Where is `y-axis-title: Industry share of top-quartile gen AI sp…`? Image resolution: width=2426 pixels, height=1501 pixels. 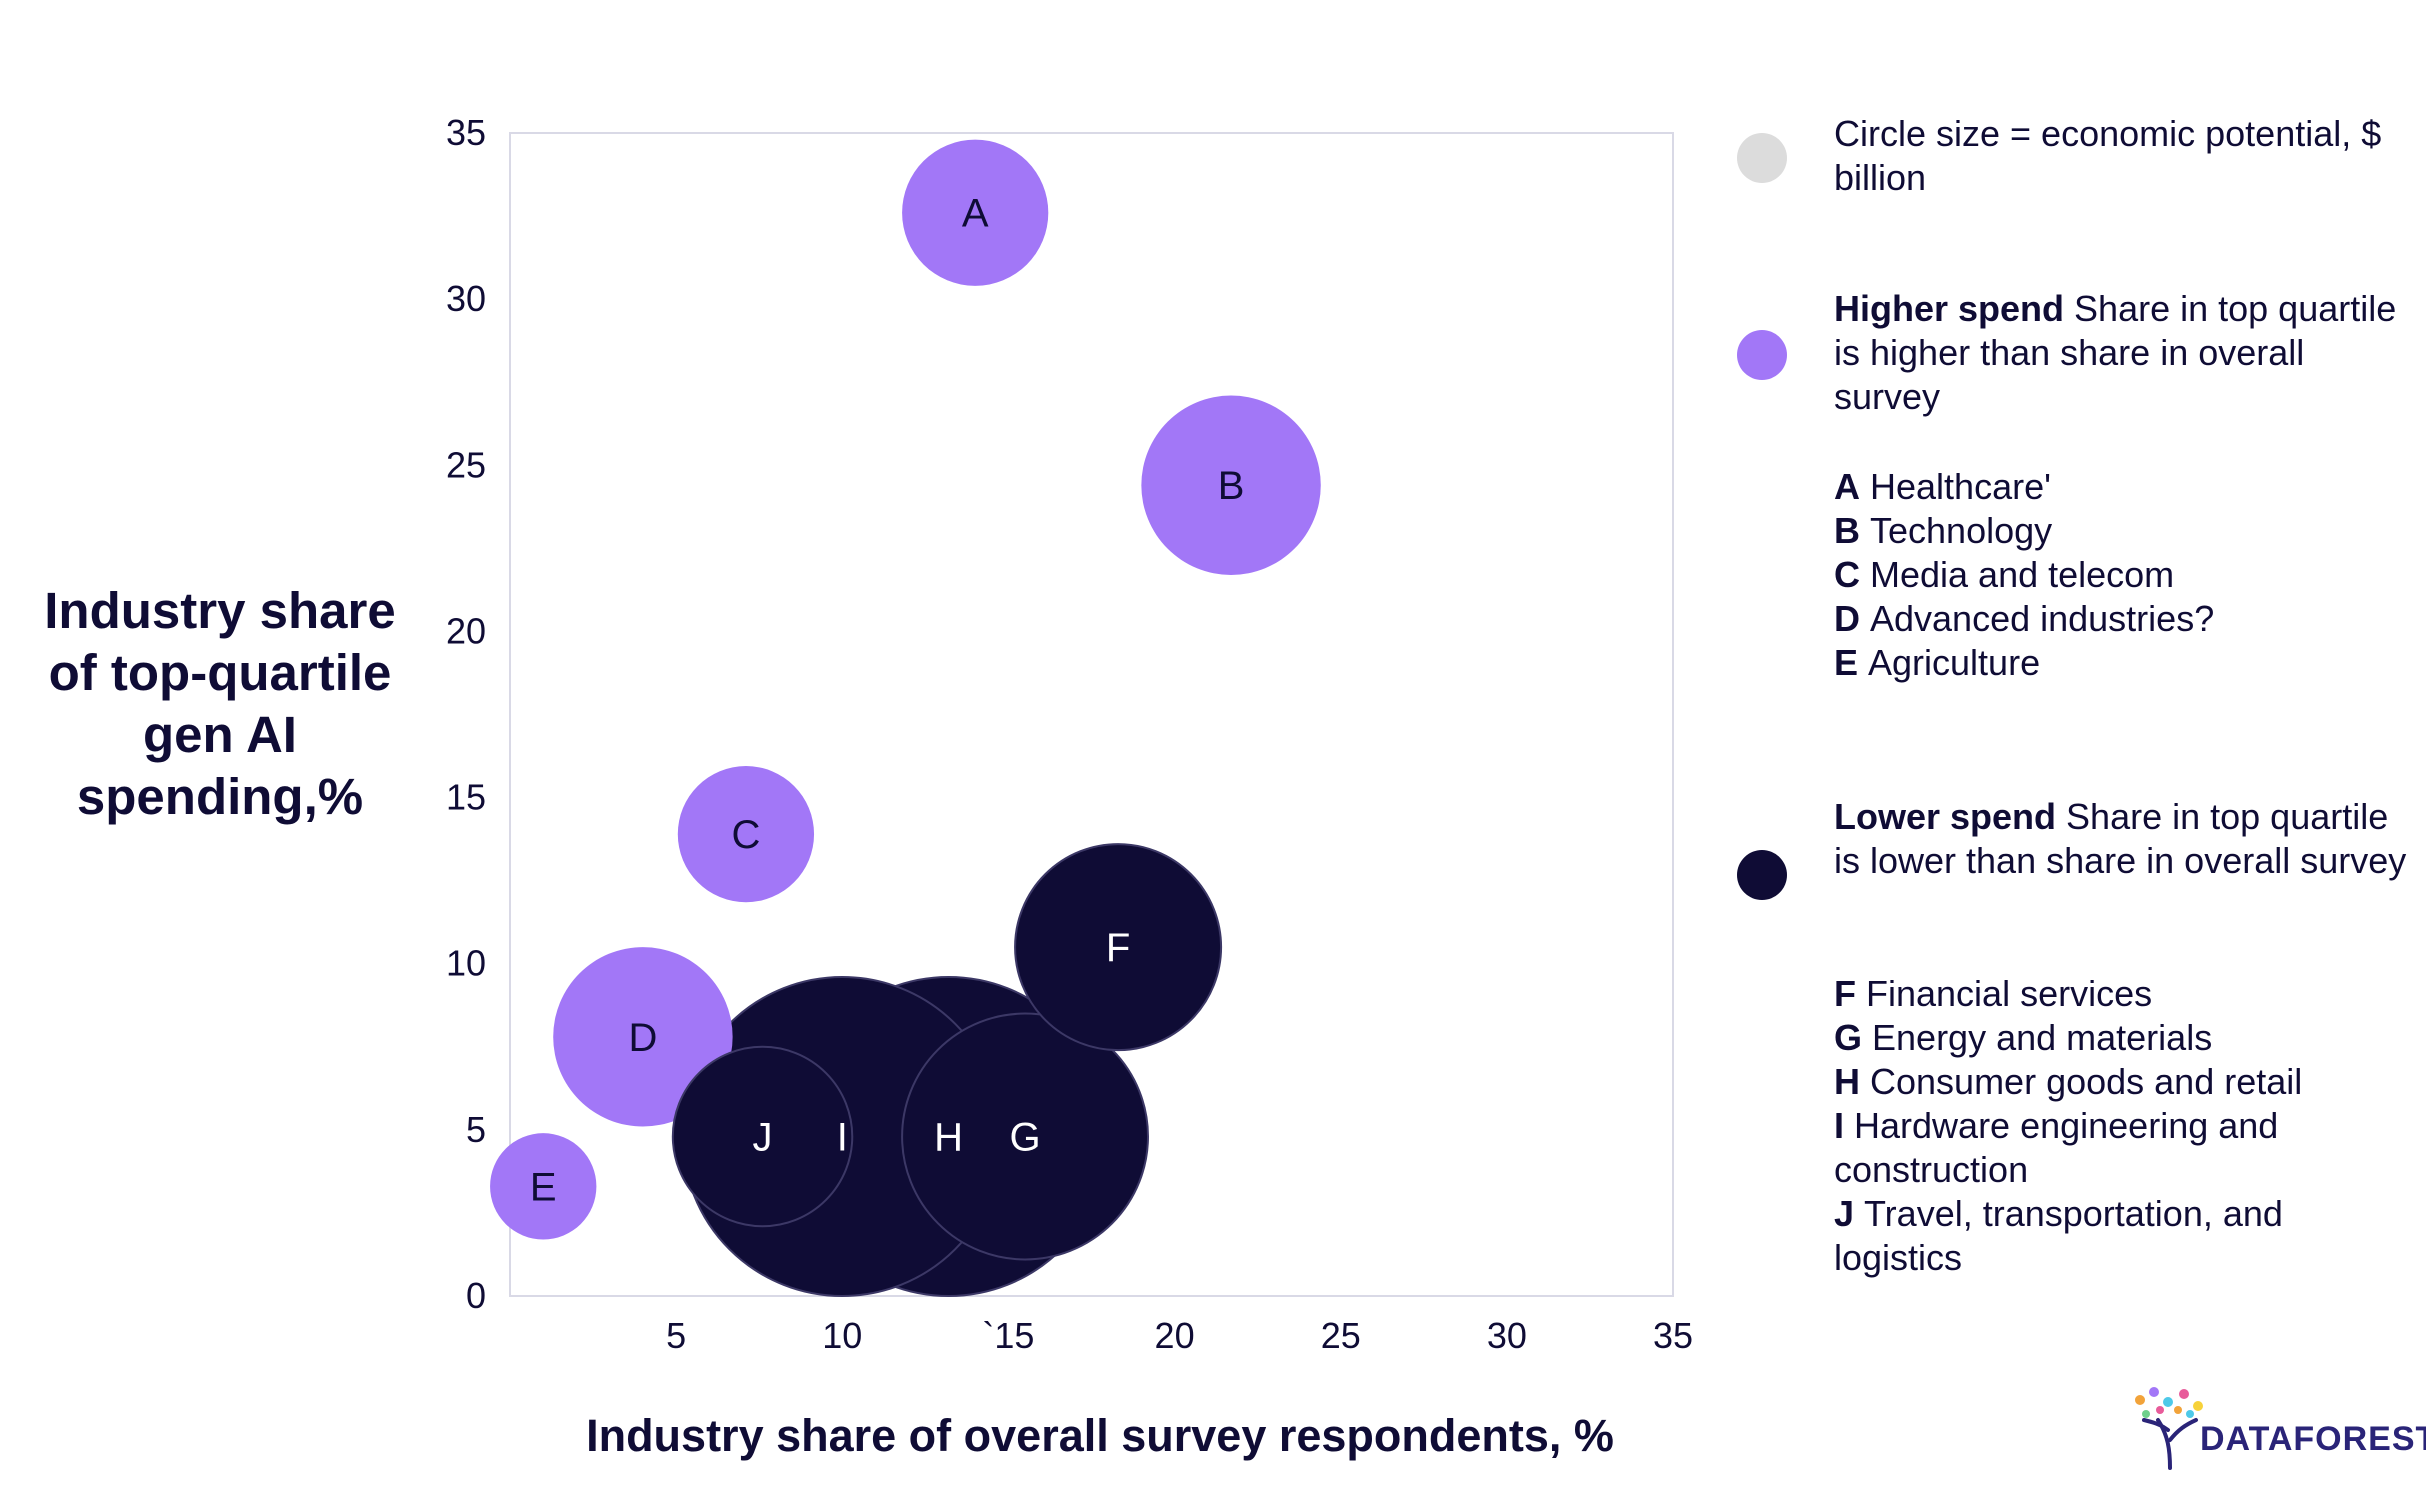 y-axis-title: Industry share of top-quartile gen AI sp… is located at coordinates (220, 703).